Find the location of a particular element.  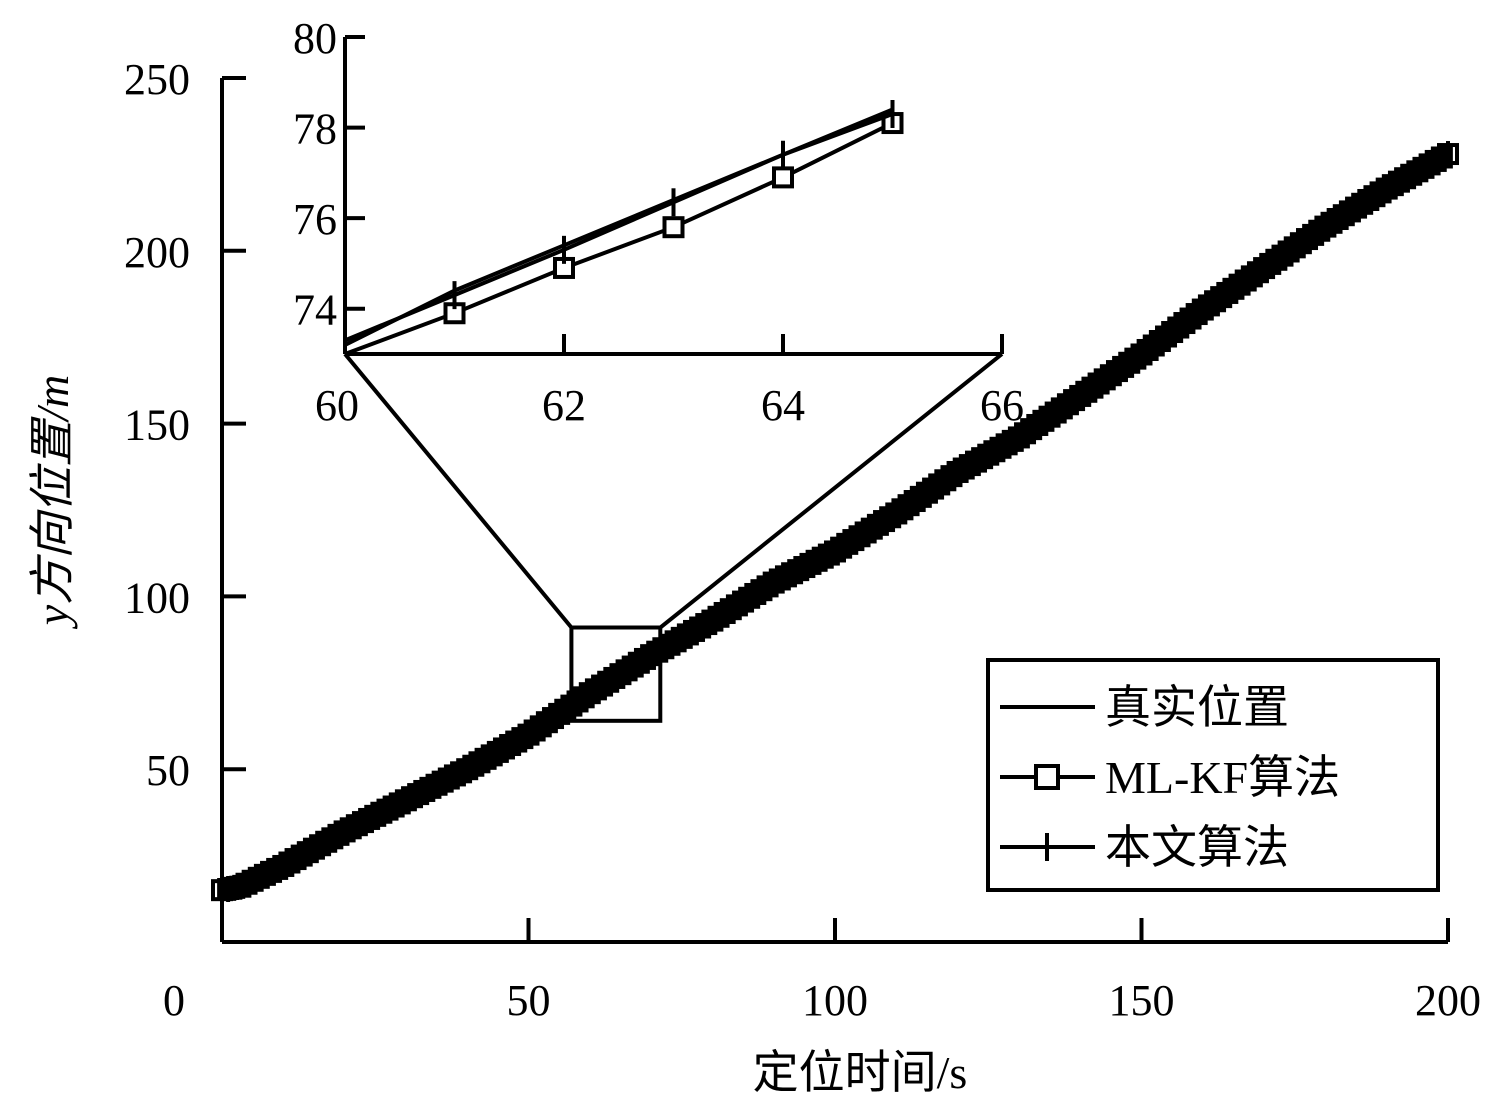

inset-y-tick-label: 76 is located at coordinates (315, 219).